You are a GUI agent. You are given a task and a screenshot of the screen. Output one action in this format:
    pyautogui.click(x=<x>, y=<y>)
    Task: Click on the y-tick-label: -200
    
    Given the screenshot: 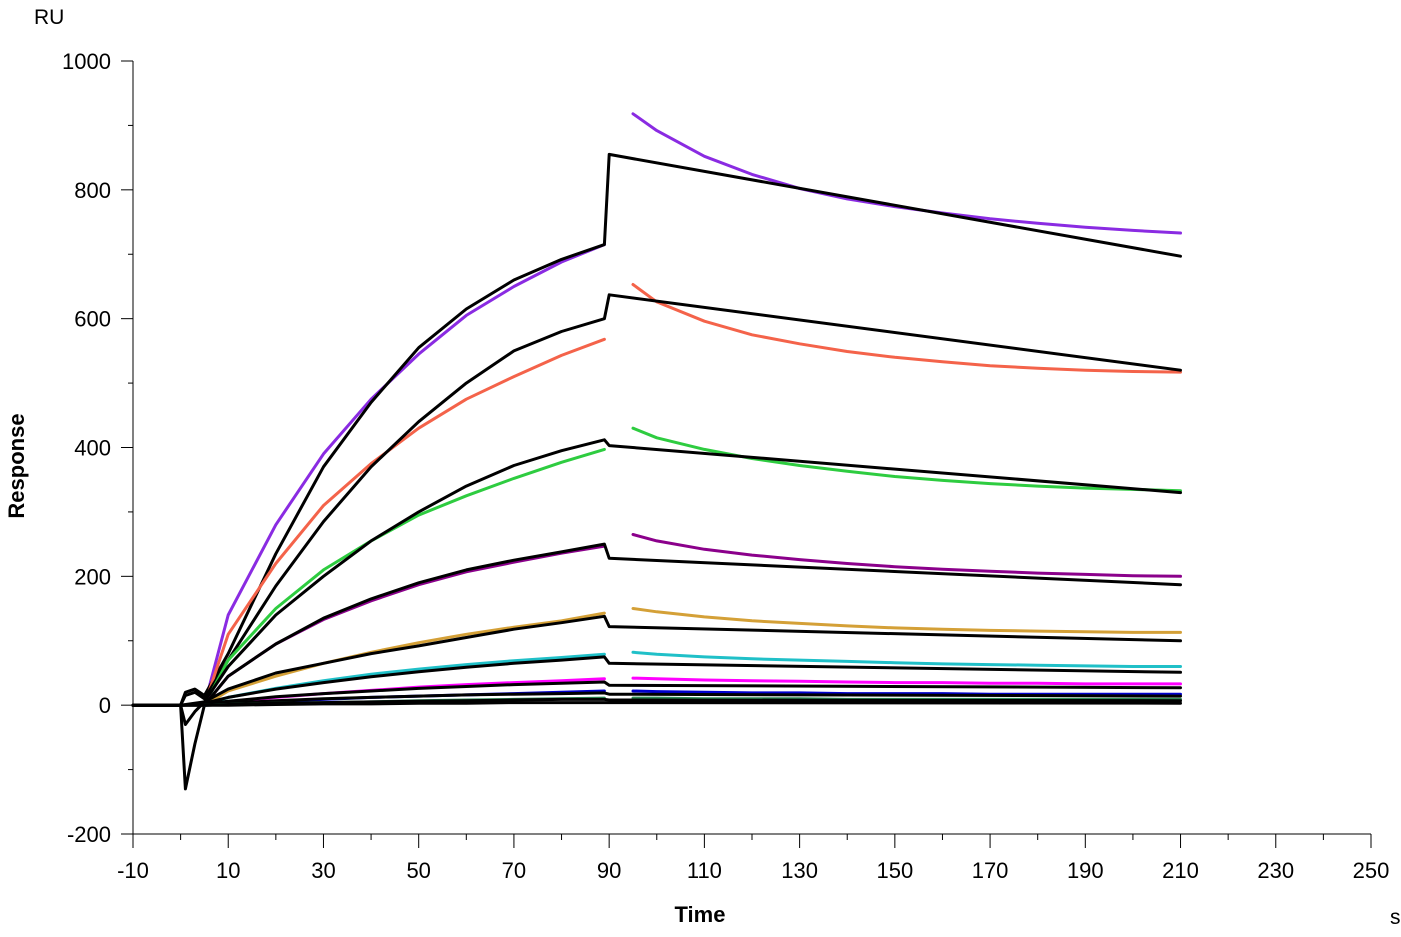 What is the action you would take?
    pyautogui.click(x=89, y=834)
    